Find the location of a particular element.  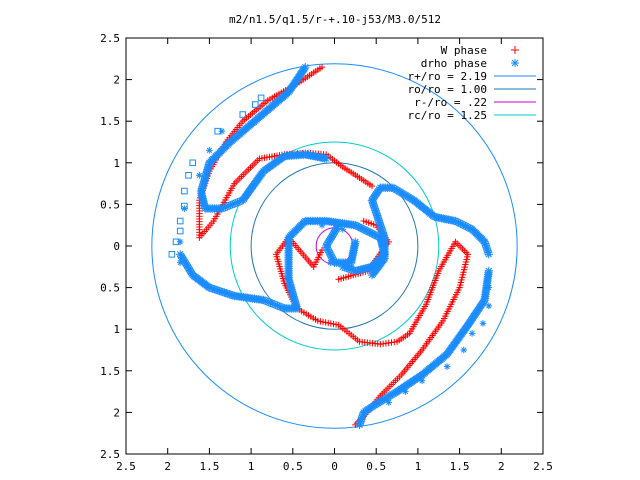

legend-label: r-/ro = .22 is located at coordinates (450, 102).